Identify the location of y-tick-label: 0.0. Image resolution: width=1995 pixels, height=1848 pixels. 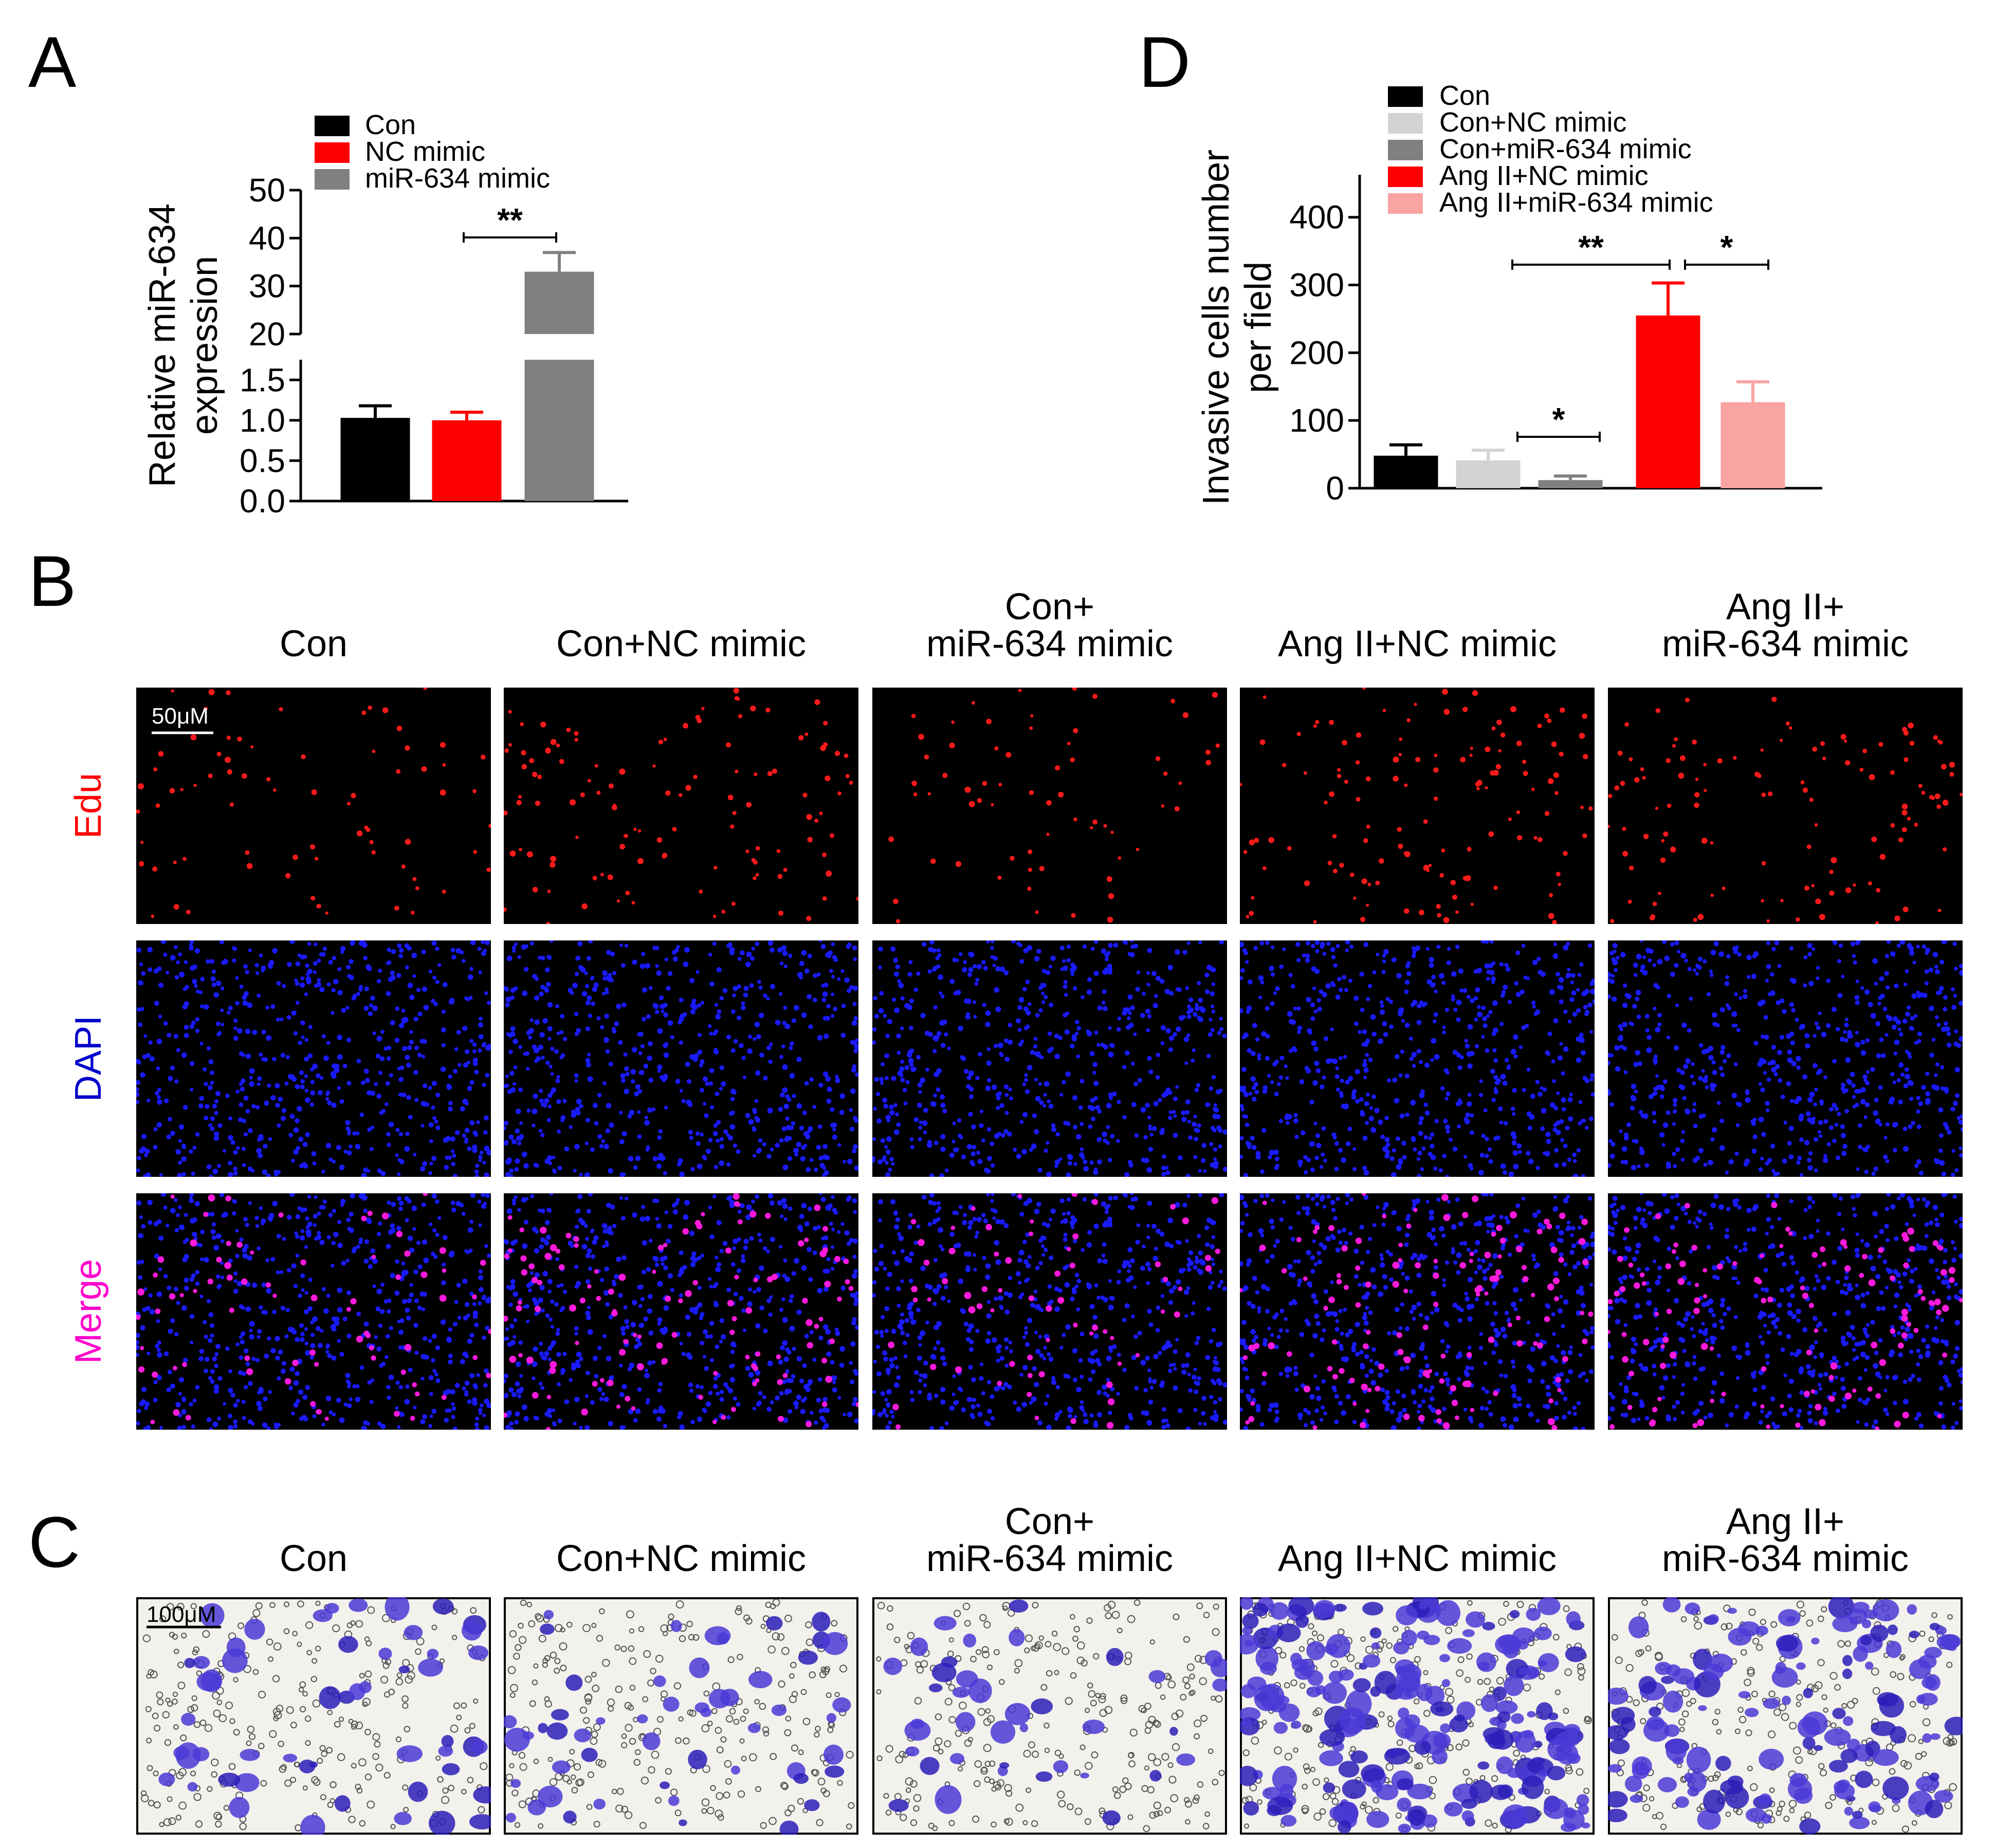
(262, 501).